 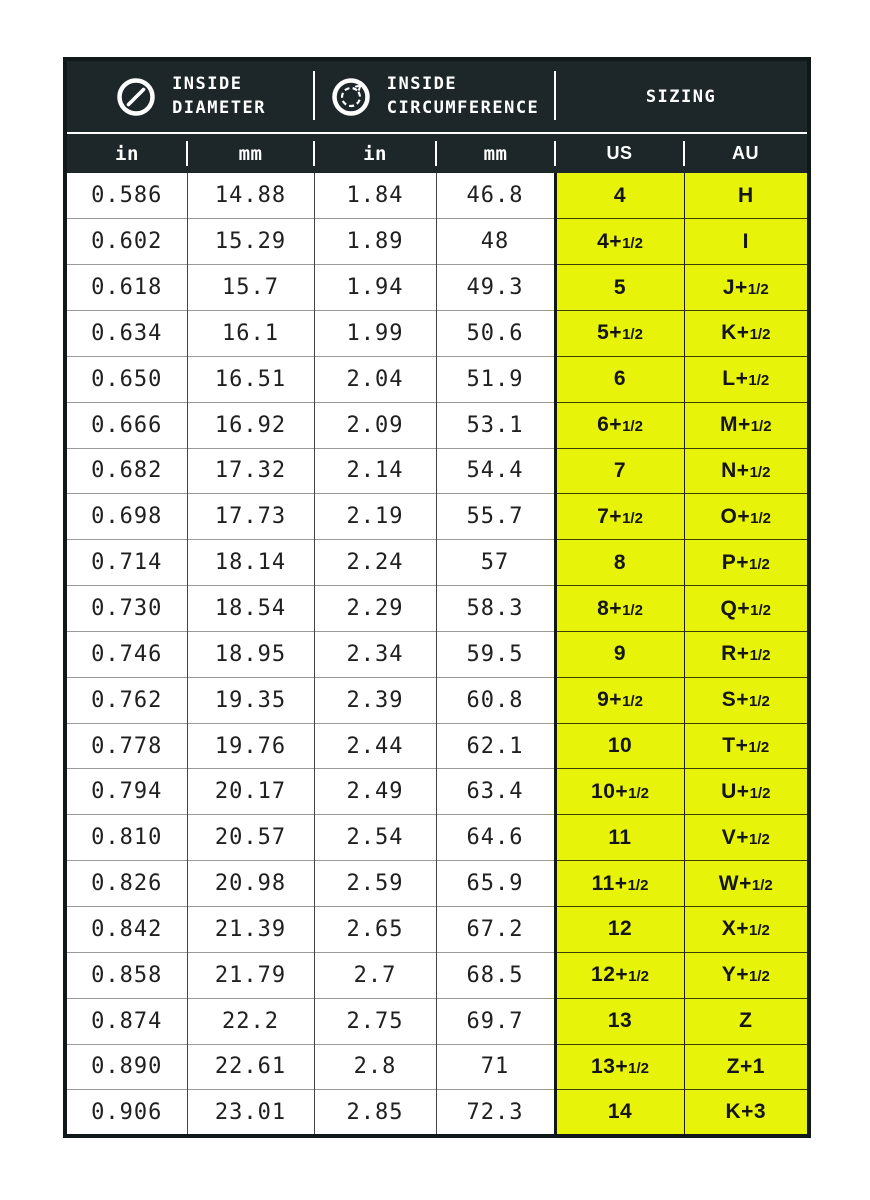 I want to click on cell-diameter-mm: 16.51, so click(x=251, y=379).